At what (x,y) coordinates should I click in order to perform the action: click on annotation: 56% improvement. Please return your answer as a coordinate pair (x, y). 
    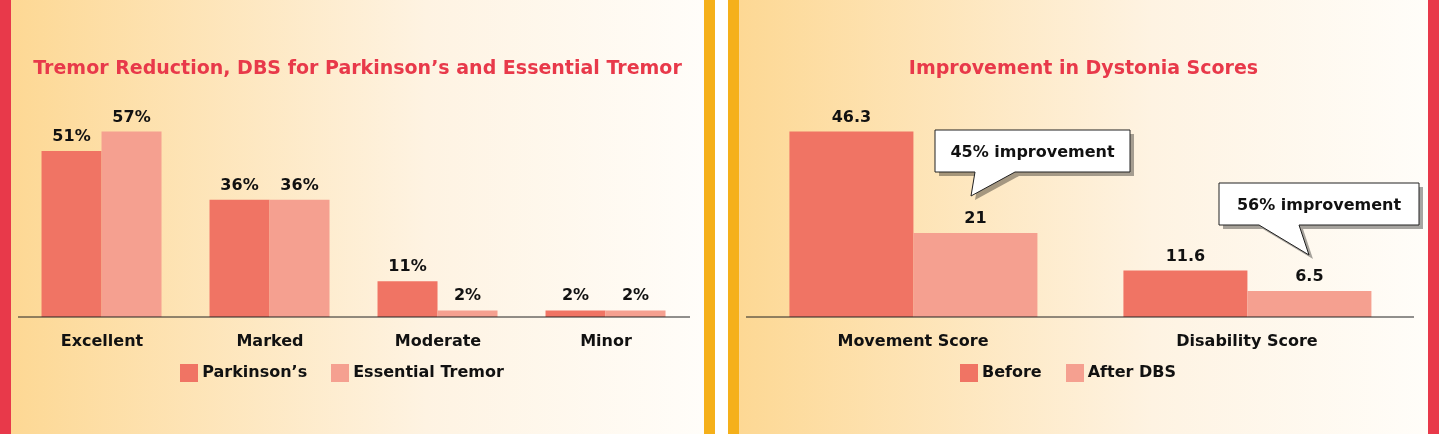
    Looking at the image, I should click on (1319, 204).